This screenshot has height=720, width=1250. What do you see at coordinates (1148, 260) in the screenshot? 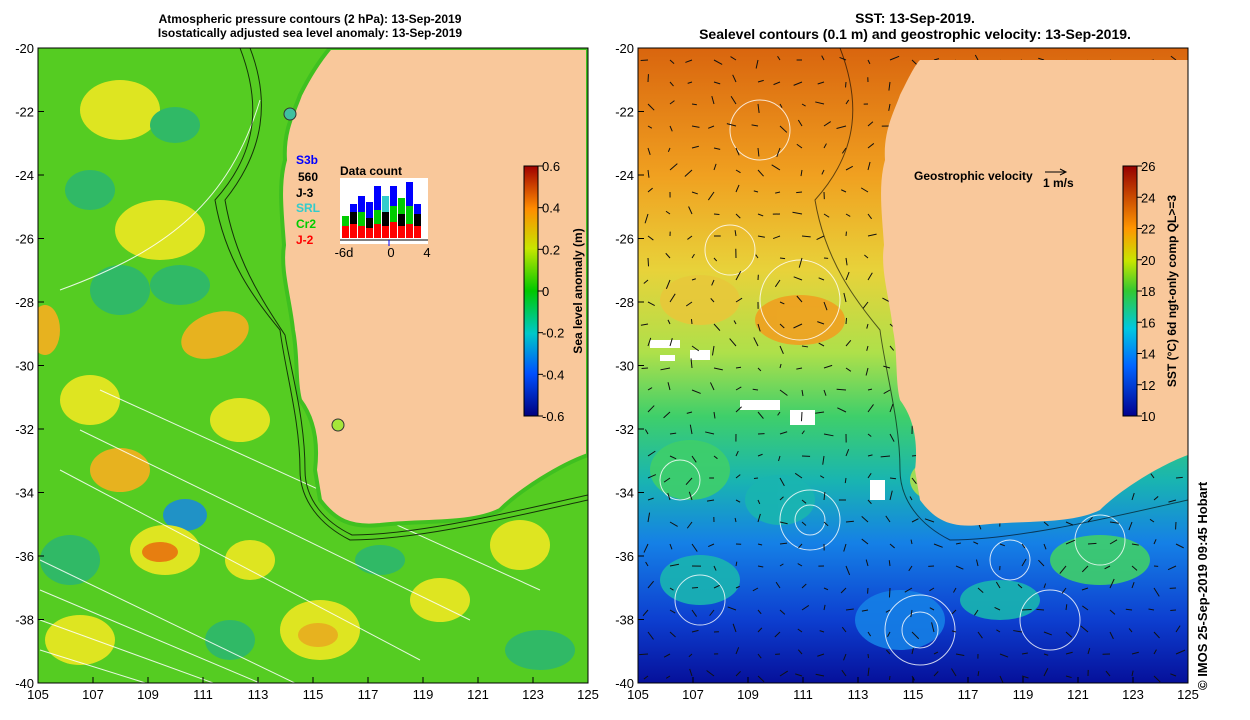
I see `colorbar-tick-label: 20` at bounding box center [1148, 260].